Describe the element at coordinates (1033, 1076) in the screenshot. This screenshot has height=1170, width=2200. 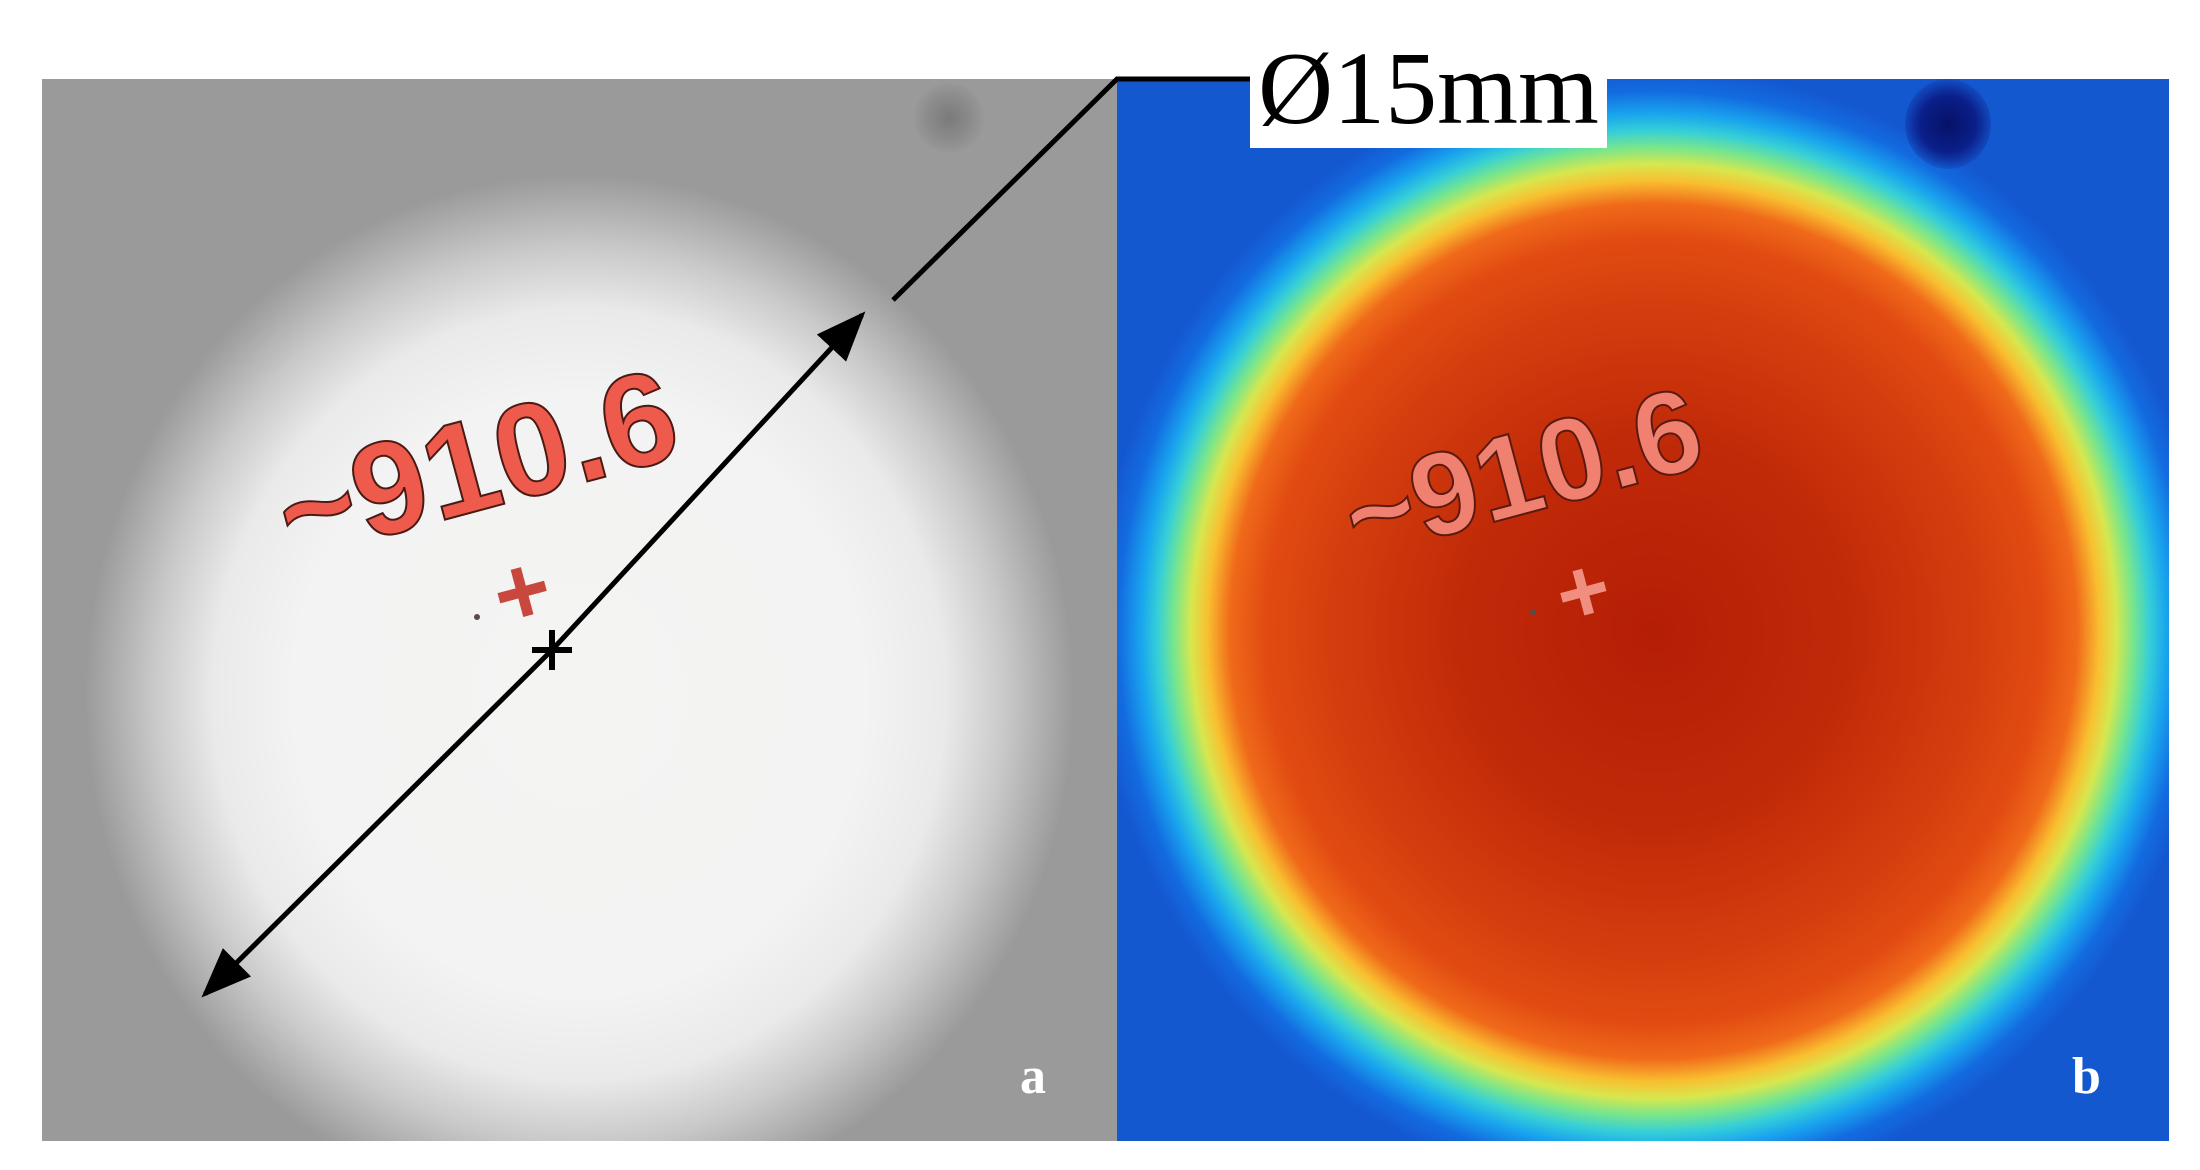
I see `panel-label-a: a` at that location.